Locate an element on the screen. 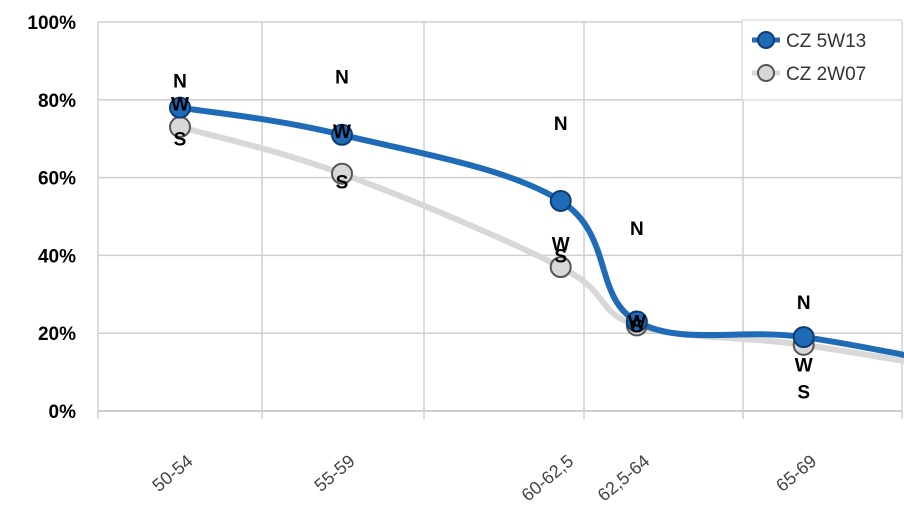 This screenshot has width=904, height=510. y-tick-label: 100% is located at coordinates (51, 23).